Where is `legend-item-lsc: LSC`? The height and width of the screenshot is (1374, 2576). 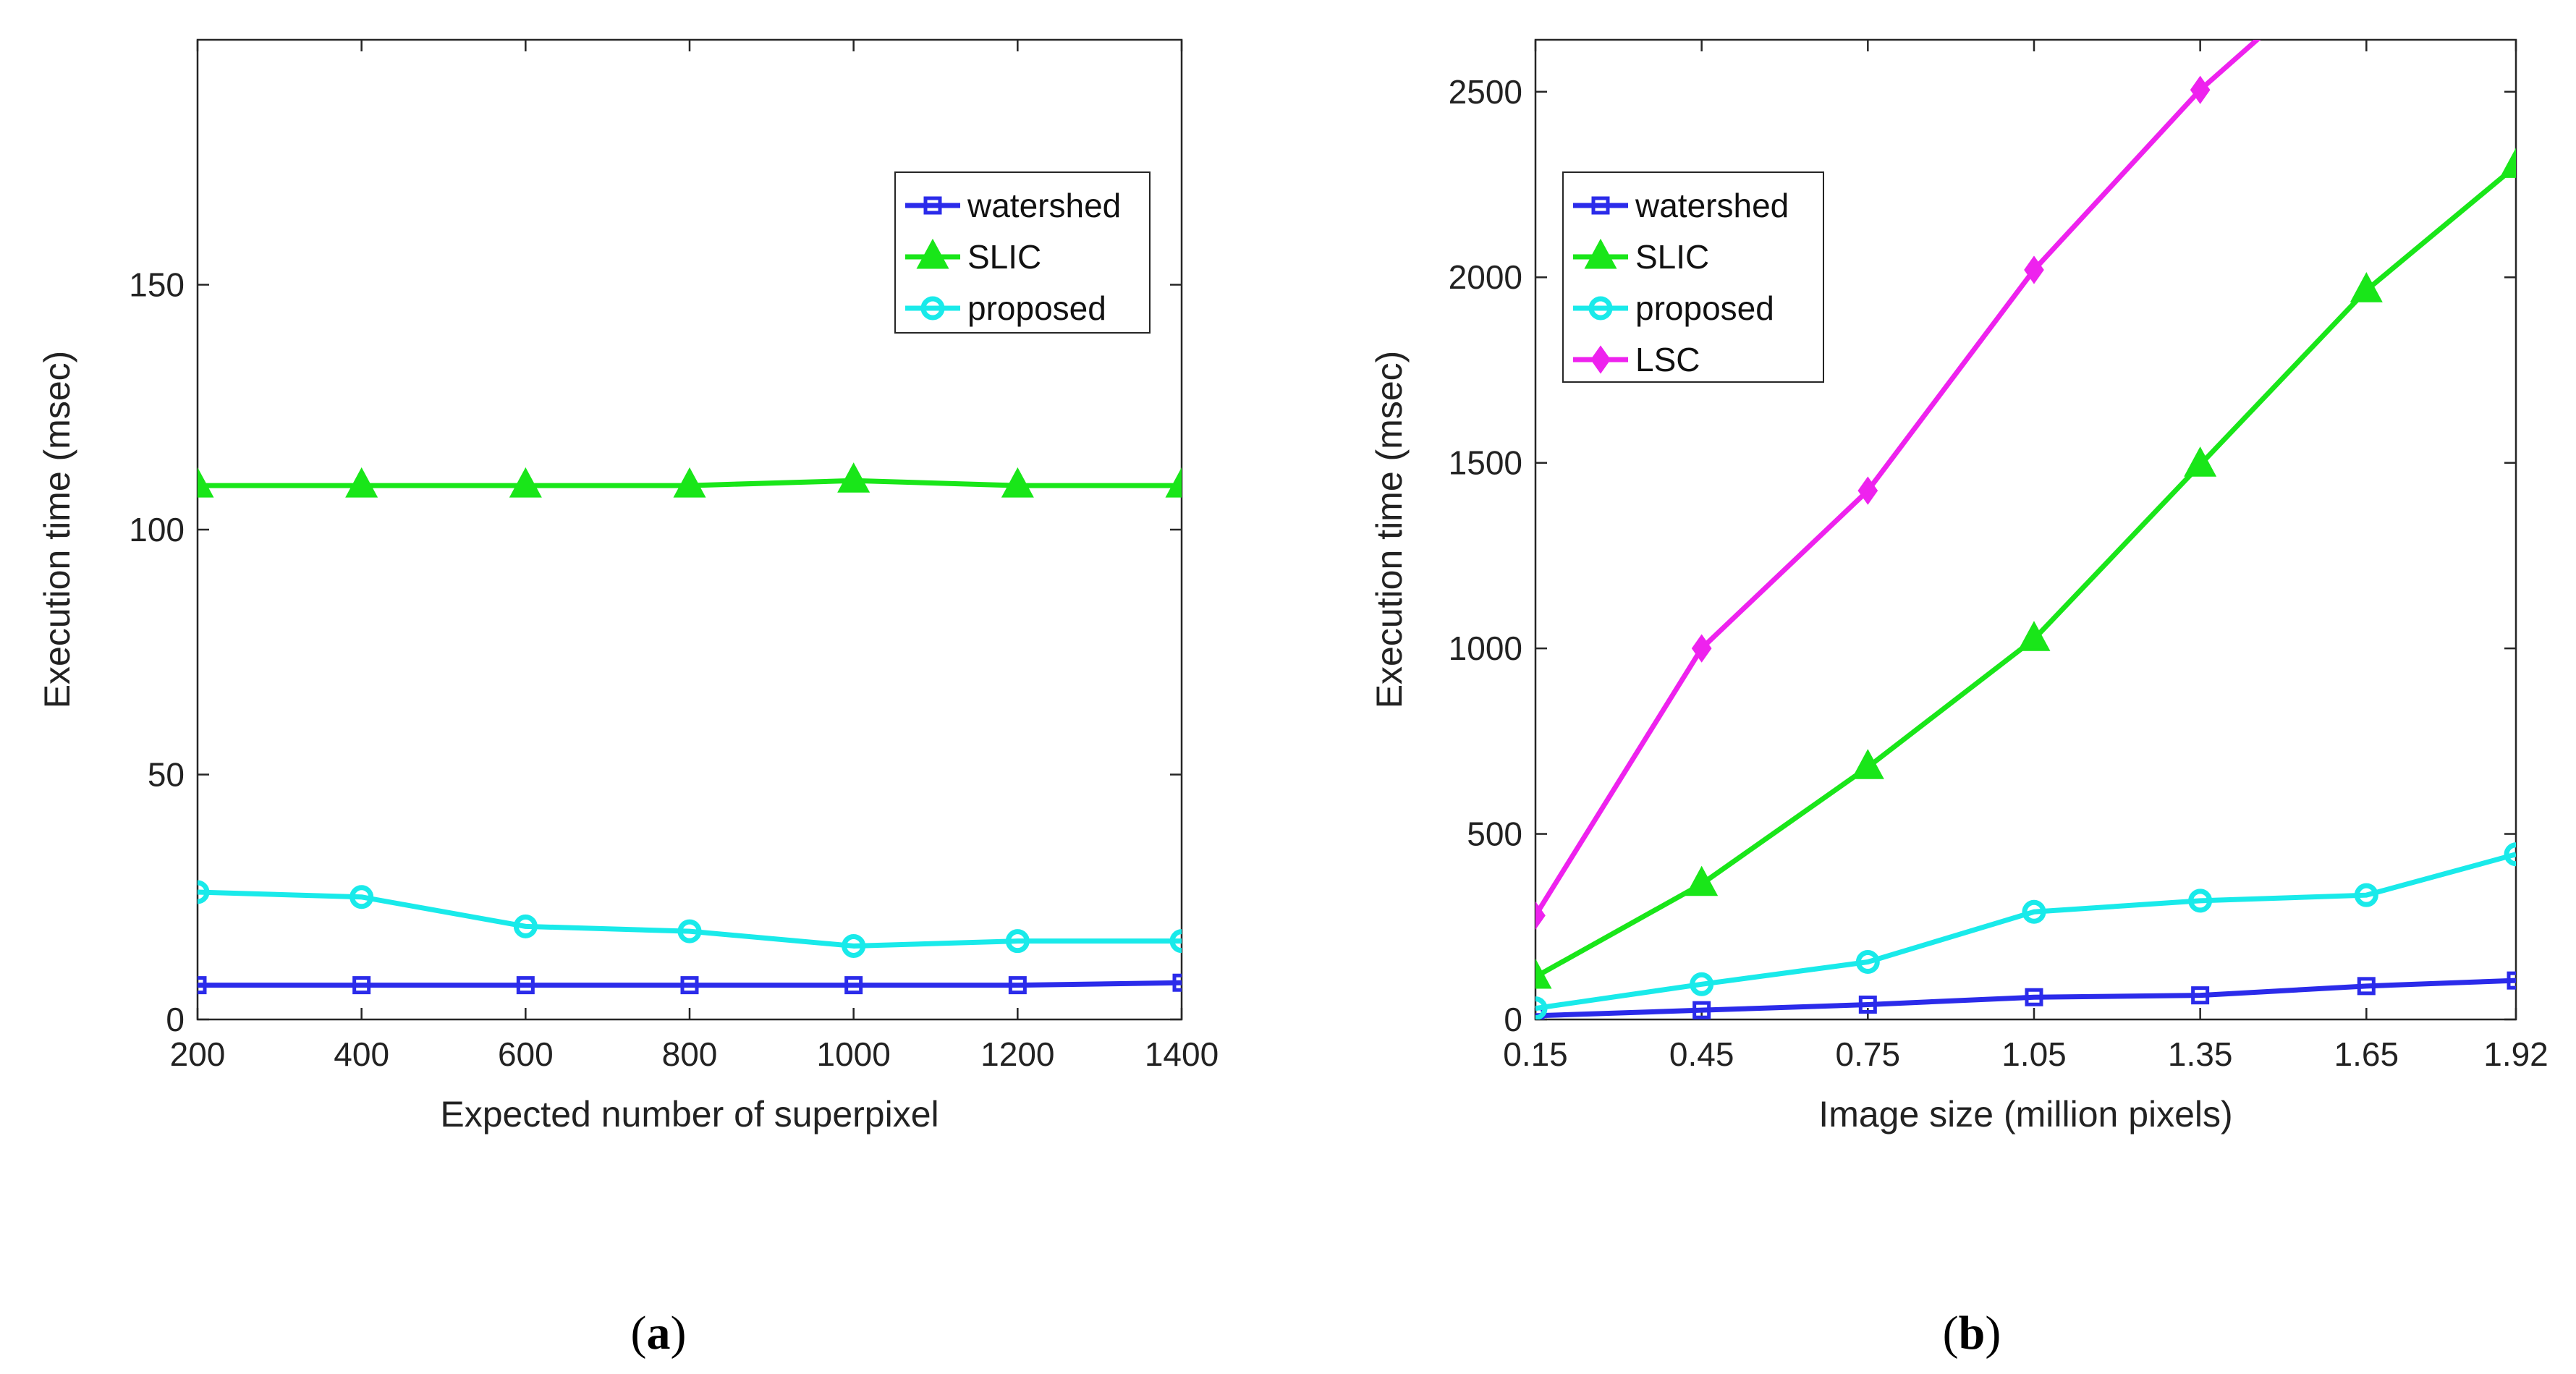
legend-item-lsc: LSC is located at coordinates (1636, 359).